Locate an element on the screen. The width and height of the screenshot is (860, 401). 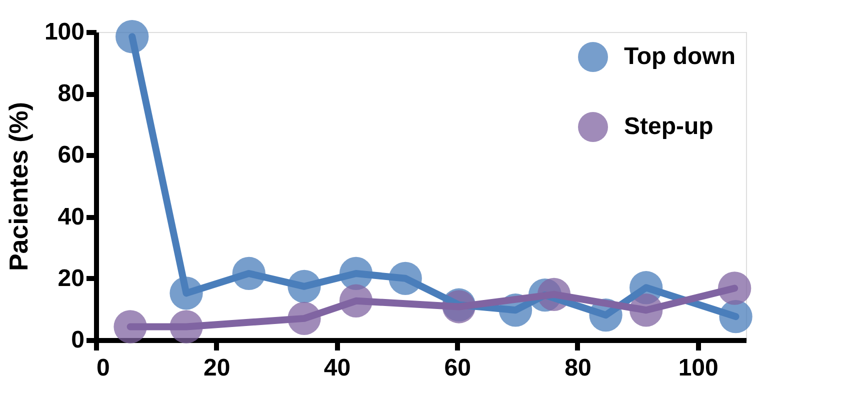
y-tick-label: 40 is located at coordinates (71, 216).